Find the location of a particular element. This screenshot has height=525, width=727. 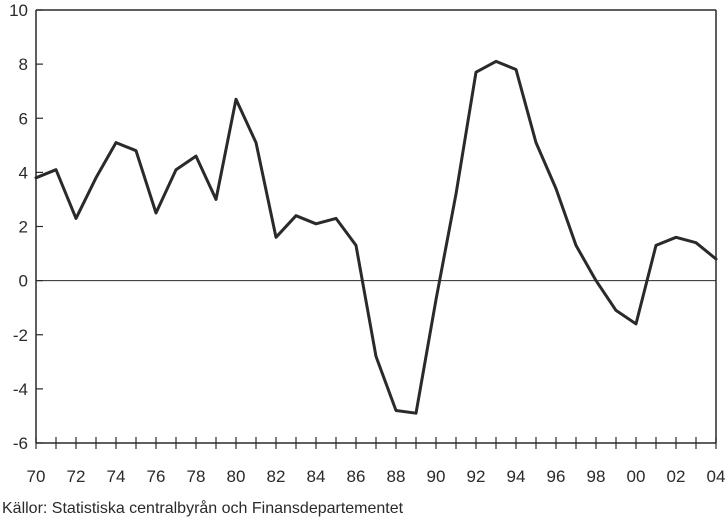

x-tick-label: 96 is located at coordinates (556, 476).